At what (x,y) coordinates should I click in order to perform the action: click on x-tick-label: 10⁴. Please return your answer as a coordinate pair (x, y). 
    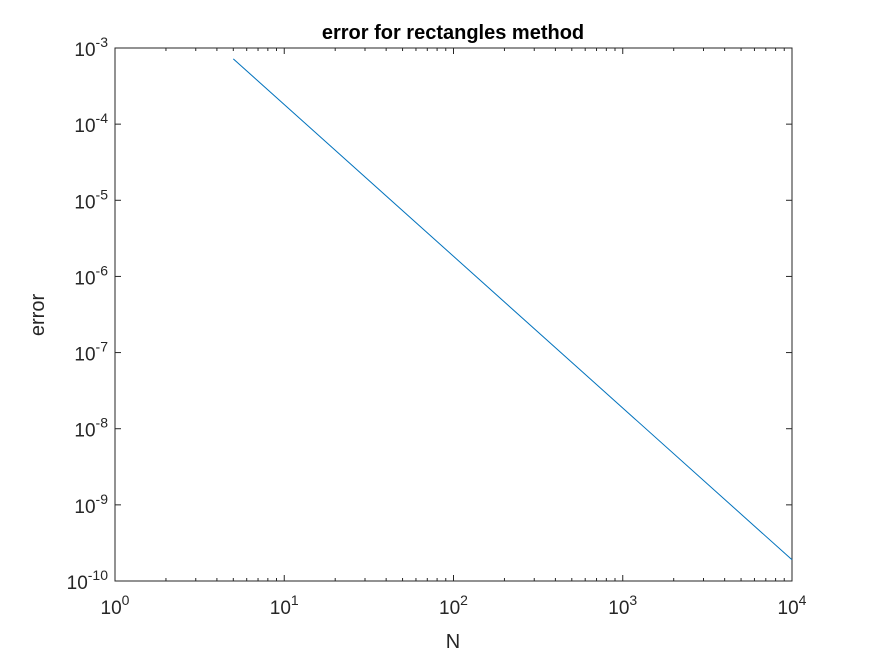
    Looking at the image, I should click on (792, 605).